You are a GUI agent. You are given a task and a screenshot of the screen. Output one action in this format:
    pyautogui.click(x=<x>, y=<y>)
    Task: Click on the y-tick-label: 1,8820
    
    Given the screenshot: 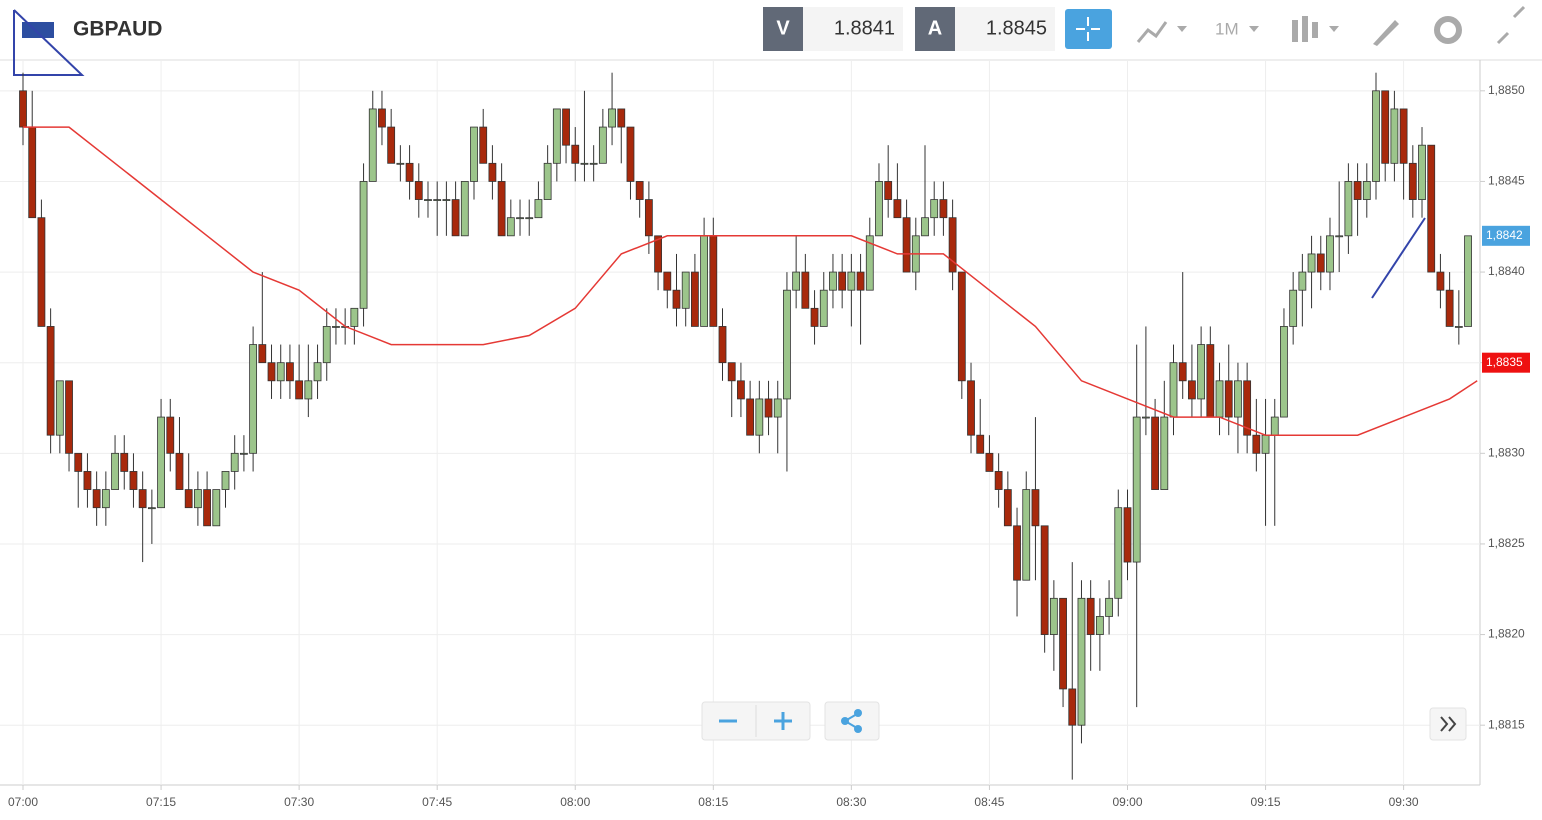 What is the action you would take?
    pyautogui.click(x=1506, y=634)
    